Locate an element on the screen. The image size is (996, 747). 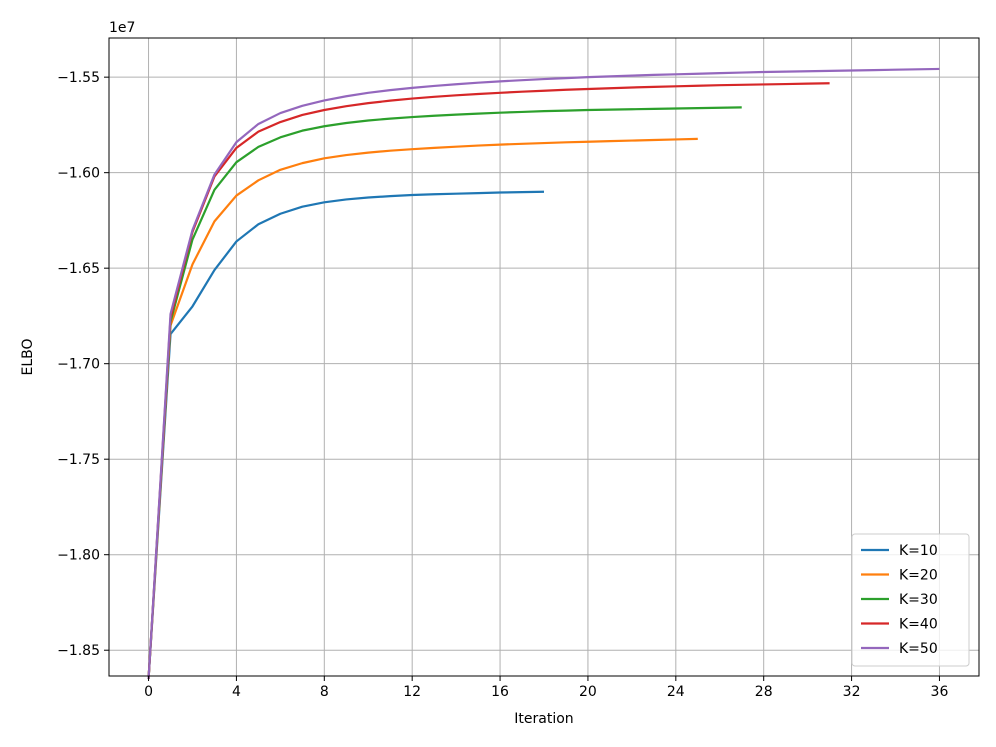
y-tick-label: −1.80 is located at coordinates (78, 556).